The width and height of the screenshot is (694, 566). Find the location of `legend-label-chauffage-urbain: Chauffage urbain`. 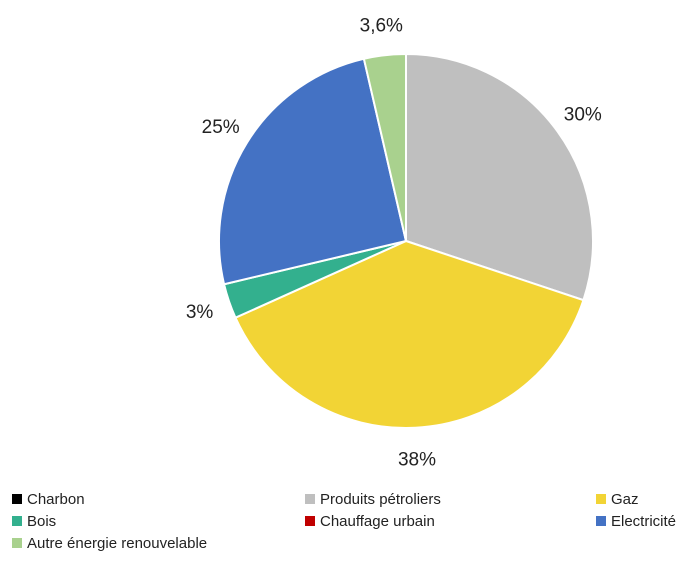

legend-label-chauffage-urbain: Chauffage urbain is located at coordinates (377, 521).